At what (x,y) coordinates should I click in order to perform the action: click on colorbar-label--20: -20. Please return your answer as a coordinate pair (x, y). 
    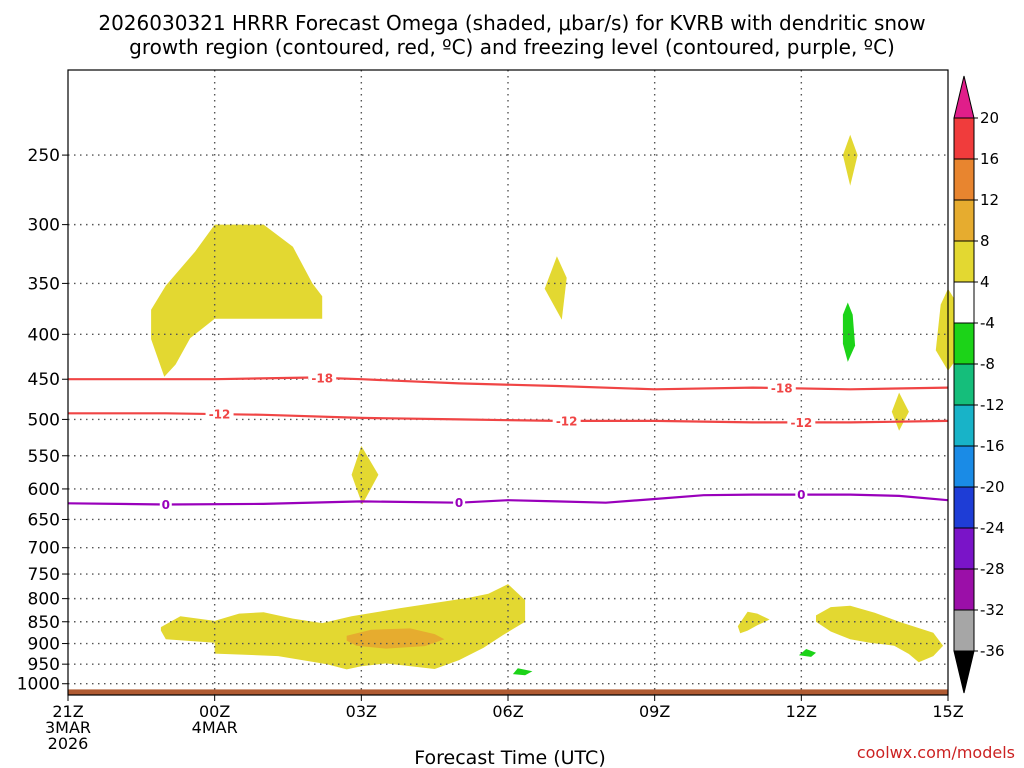
    Looking at the image, I should click on (992, 487).